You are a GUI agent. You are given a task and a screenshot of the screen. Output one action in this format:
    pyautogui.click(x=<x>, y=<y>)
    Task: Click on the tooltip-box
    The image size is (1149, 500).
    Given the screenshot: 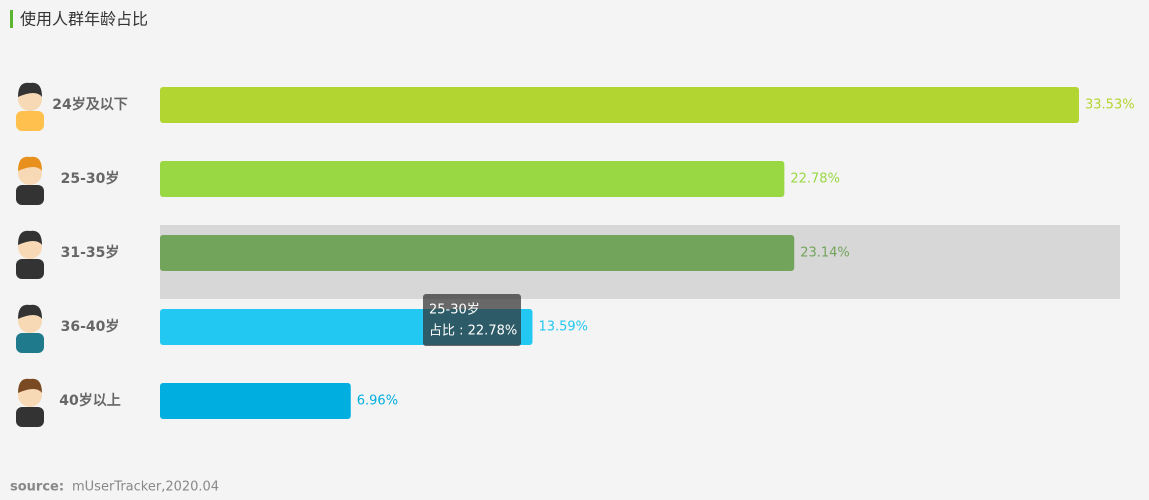 What is the action you would take?
    pyautogui.click(x=472, y=320)
    